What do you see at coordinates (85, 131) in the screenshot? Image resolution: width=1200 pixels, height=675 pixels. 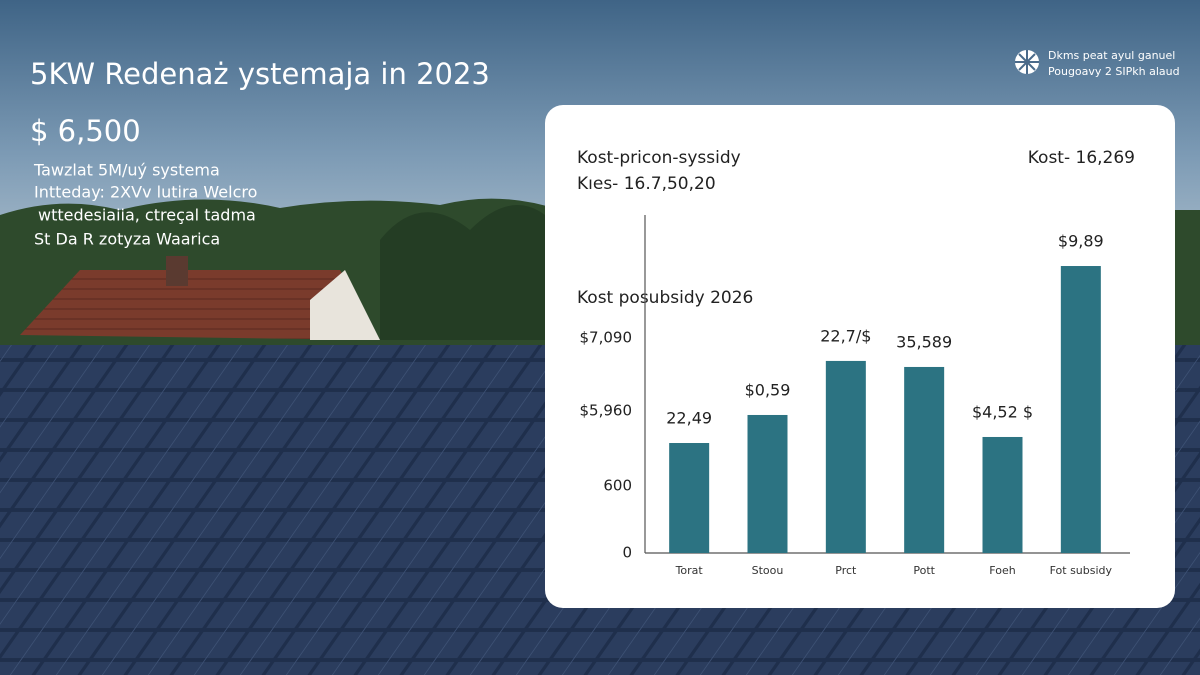 I see `hero-price: $ 6,500` at bounding box center [85, 131].